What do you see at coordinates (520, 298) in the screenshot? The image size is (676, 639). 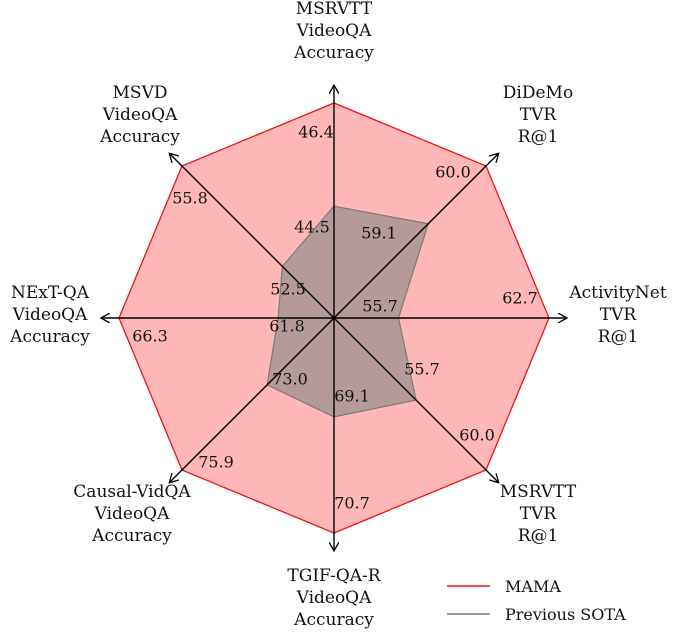 I see `mama-value-label: 62.7` at bounding box center [520, 298].